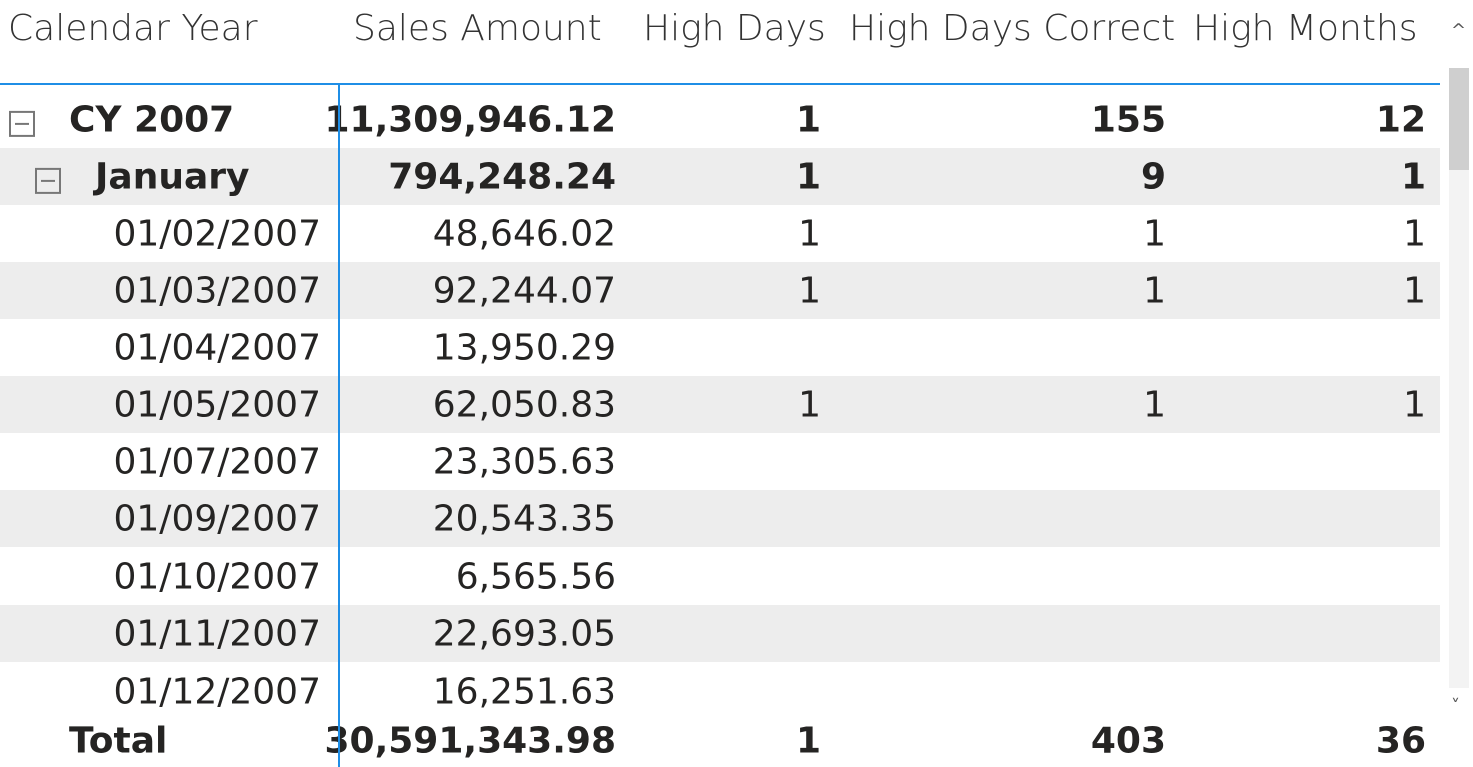  What do you see at coordinates (217, 290) in the screenshot?
I see `row-label: 01/03/2007` at bounding box center [217, 290].